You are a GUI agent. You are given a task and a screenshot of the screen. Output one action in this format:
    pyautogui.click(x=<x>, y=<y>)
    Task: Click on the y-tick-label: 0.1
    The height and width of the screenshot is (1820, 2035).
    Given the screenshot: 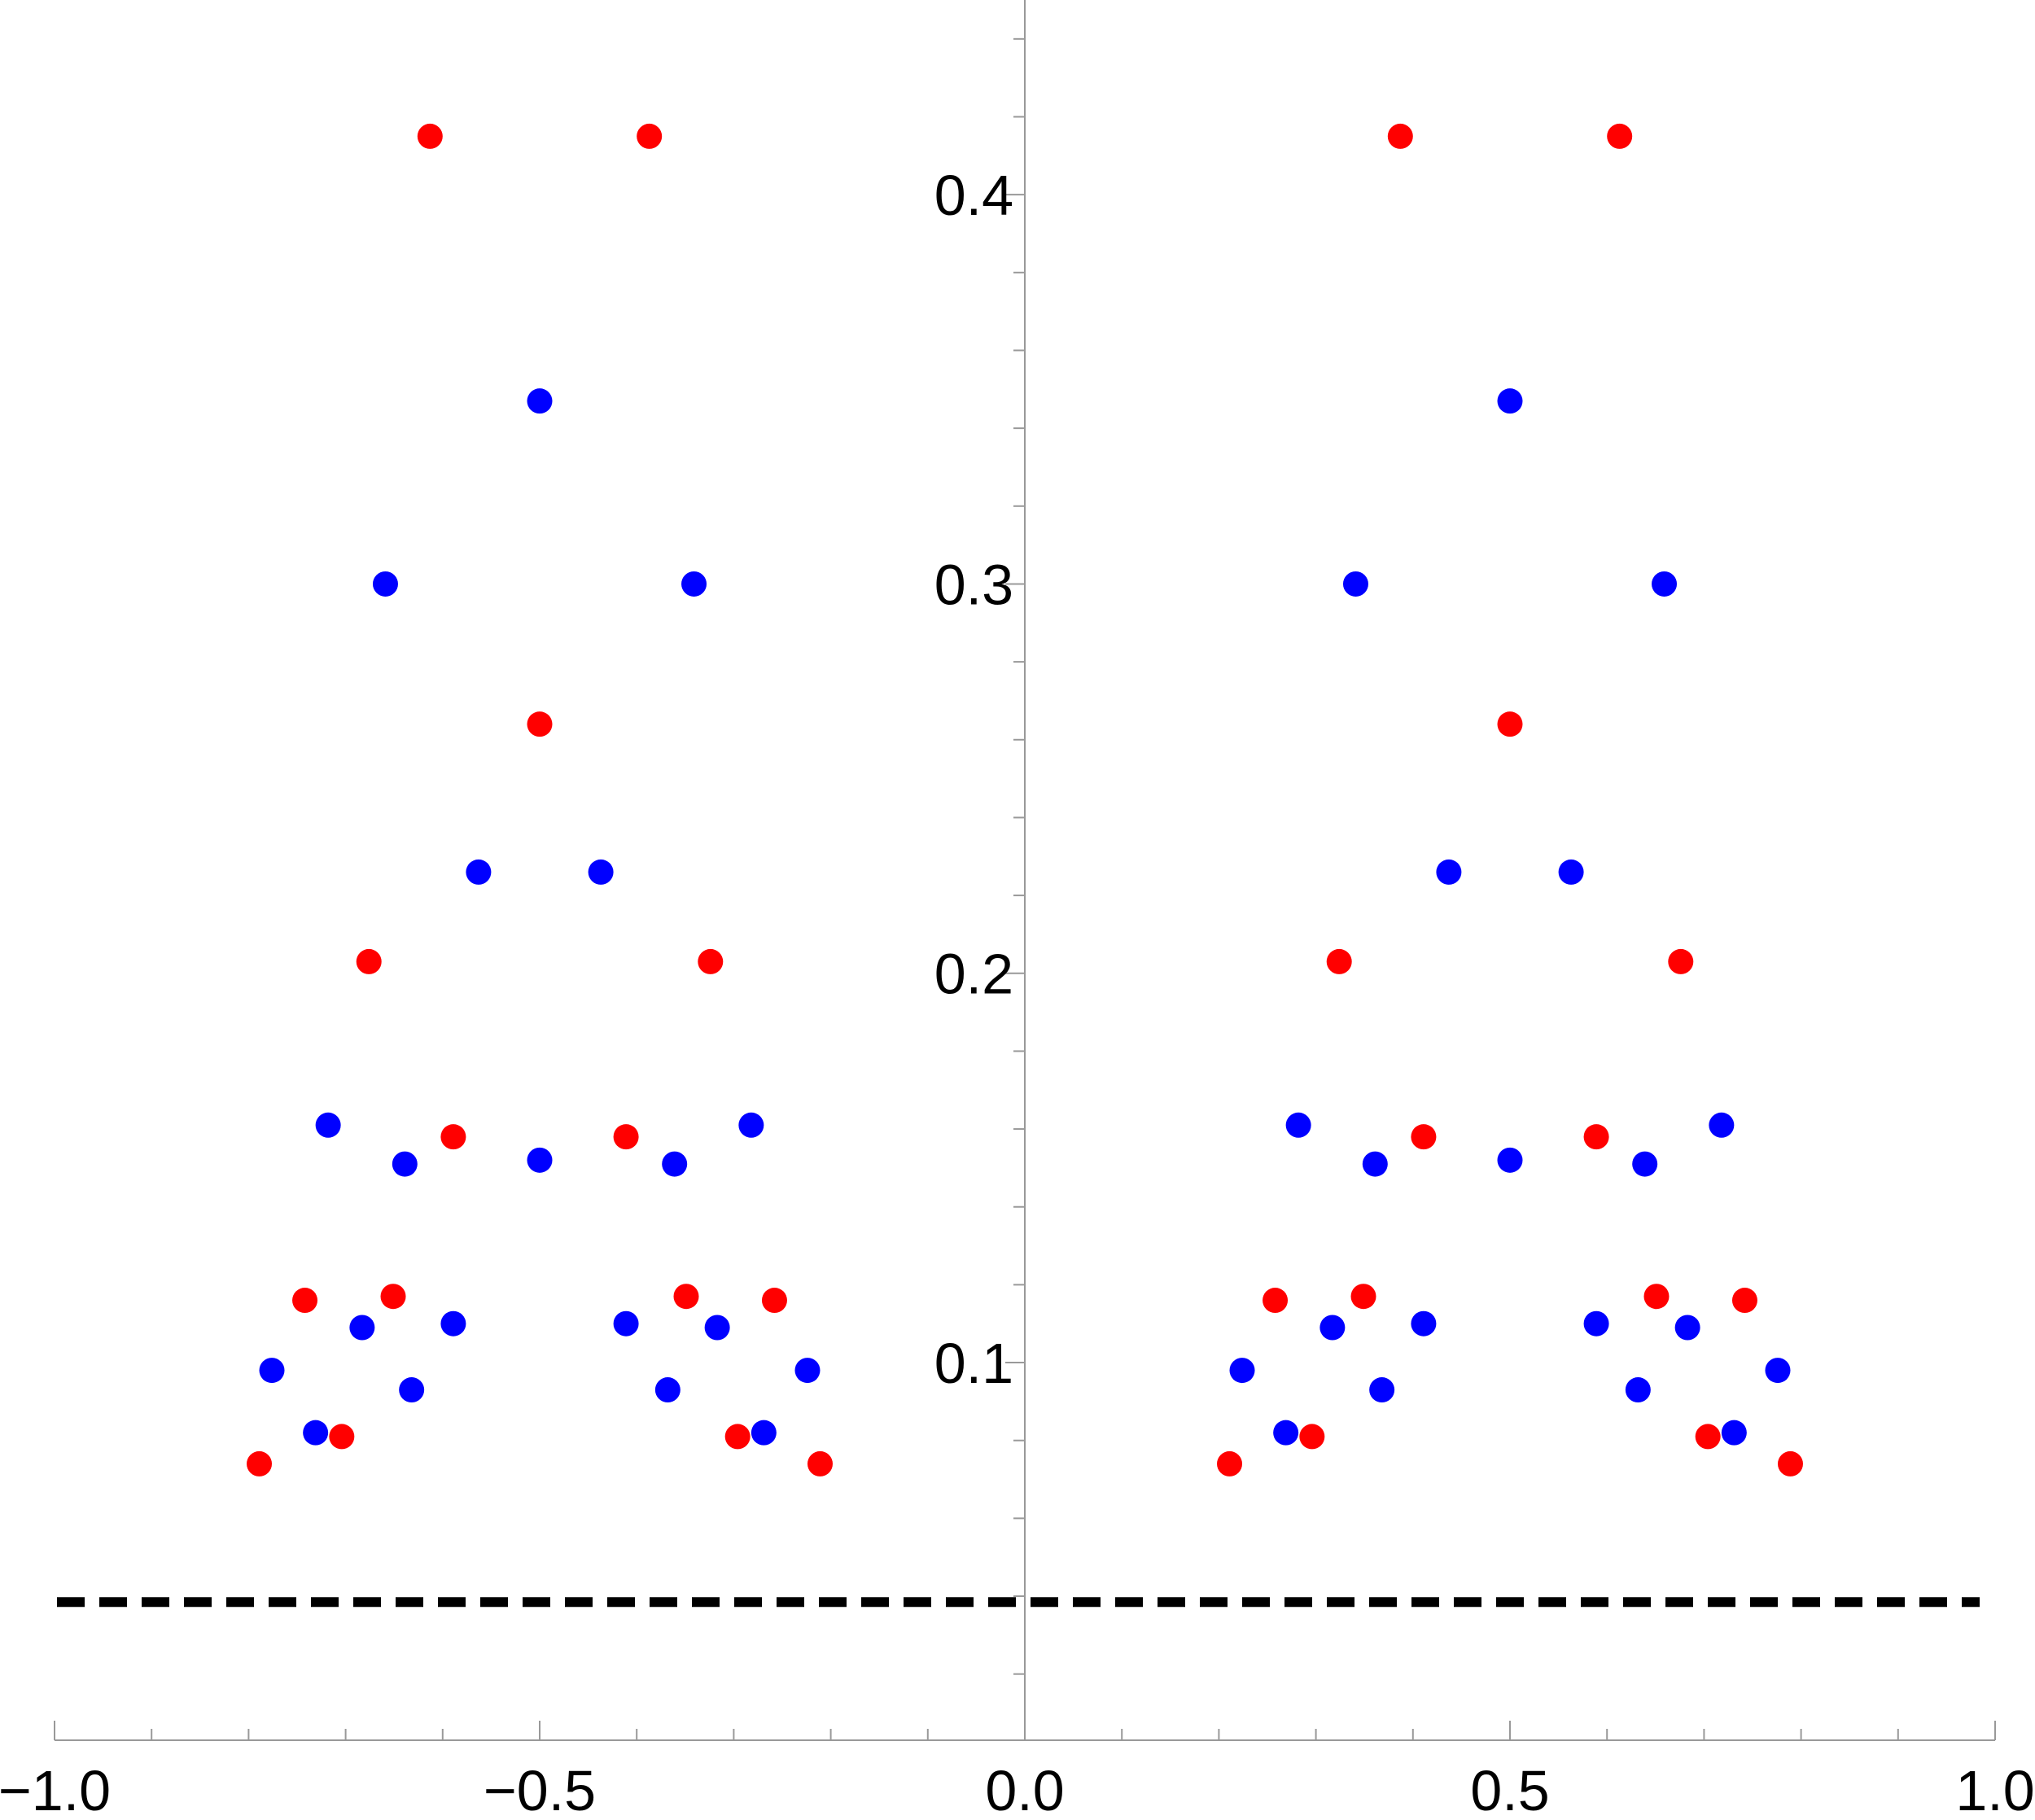 What is the action you would take?
    pyautogui.click(x=973, y=1364)
    